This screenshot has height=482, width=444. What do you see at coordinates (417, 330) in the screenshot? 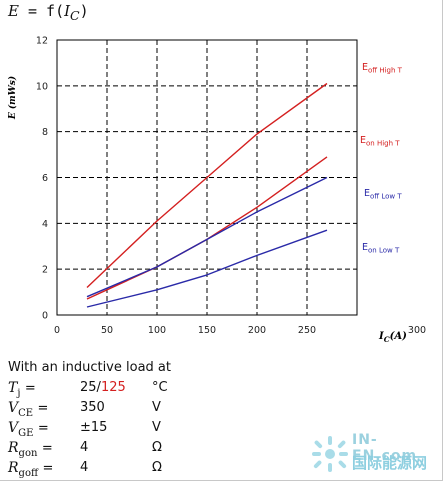
I see `x-tick-label: 300` at bounding box center [417, 330].